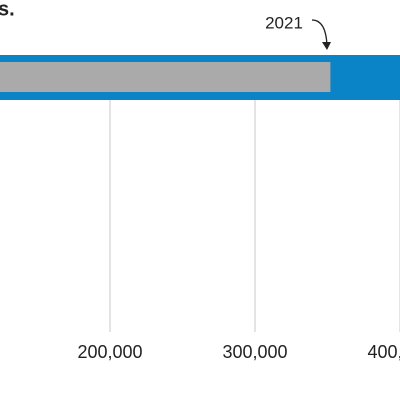 This screenshot has height=400, width=400. I want to click on x-tick-label: 200,000, so click(109, 352).